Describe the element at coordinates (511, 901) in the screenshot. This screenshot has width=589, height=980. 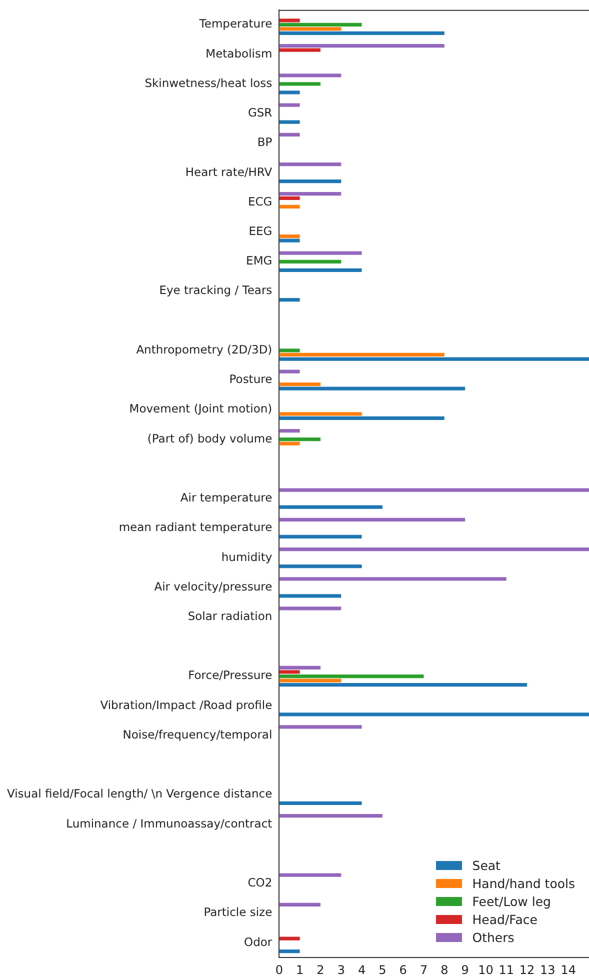
I see `legend-label: Feet/Low leg` at that location.